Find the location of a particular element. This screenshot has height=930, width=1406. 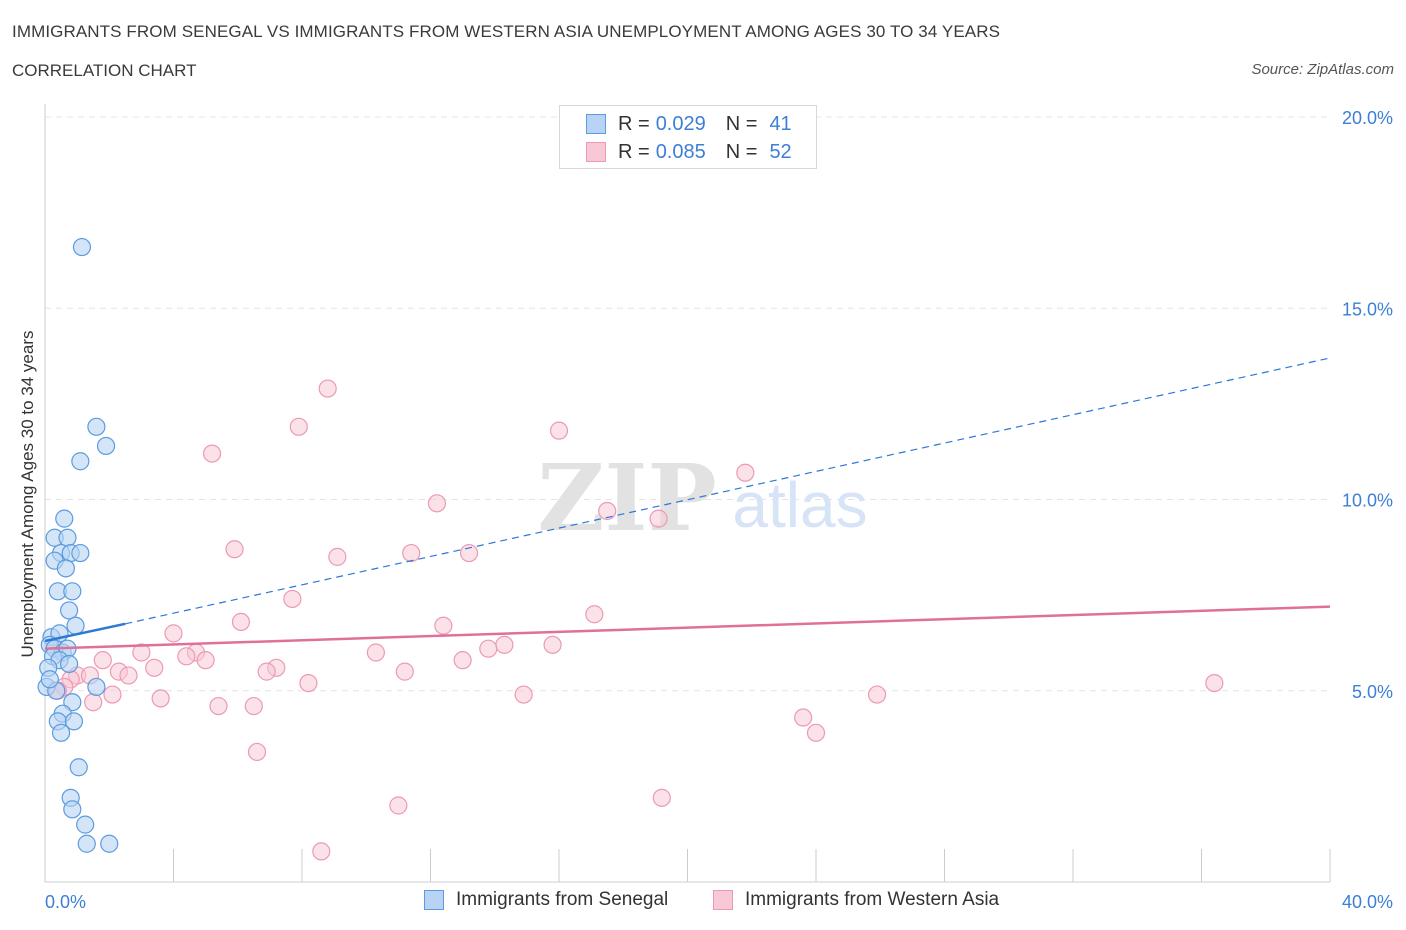

legend-row-senegal: R = 0.029 N = 41 is located at coordinates (689, 124).